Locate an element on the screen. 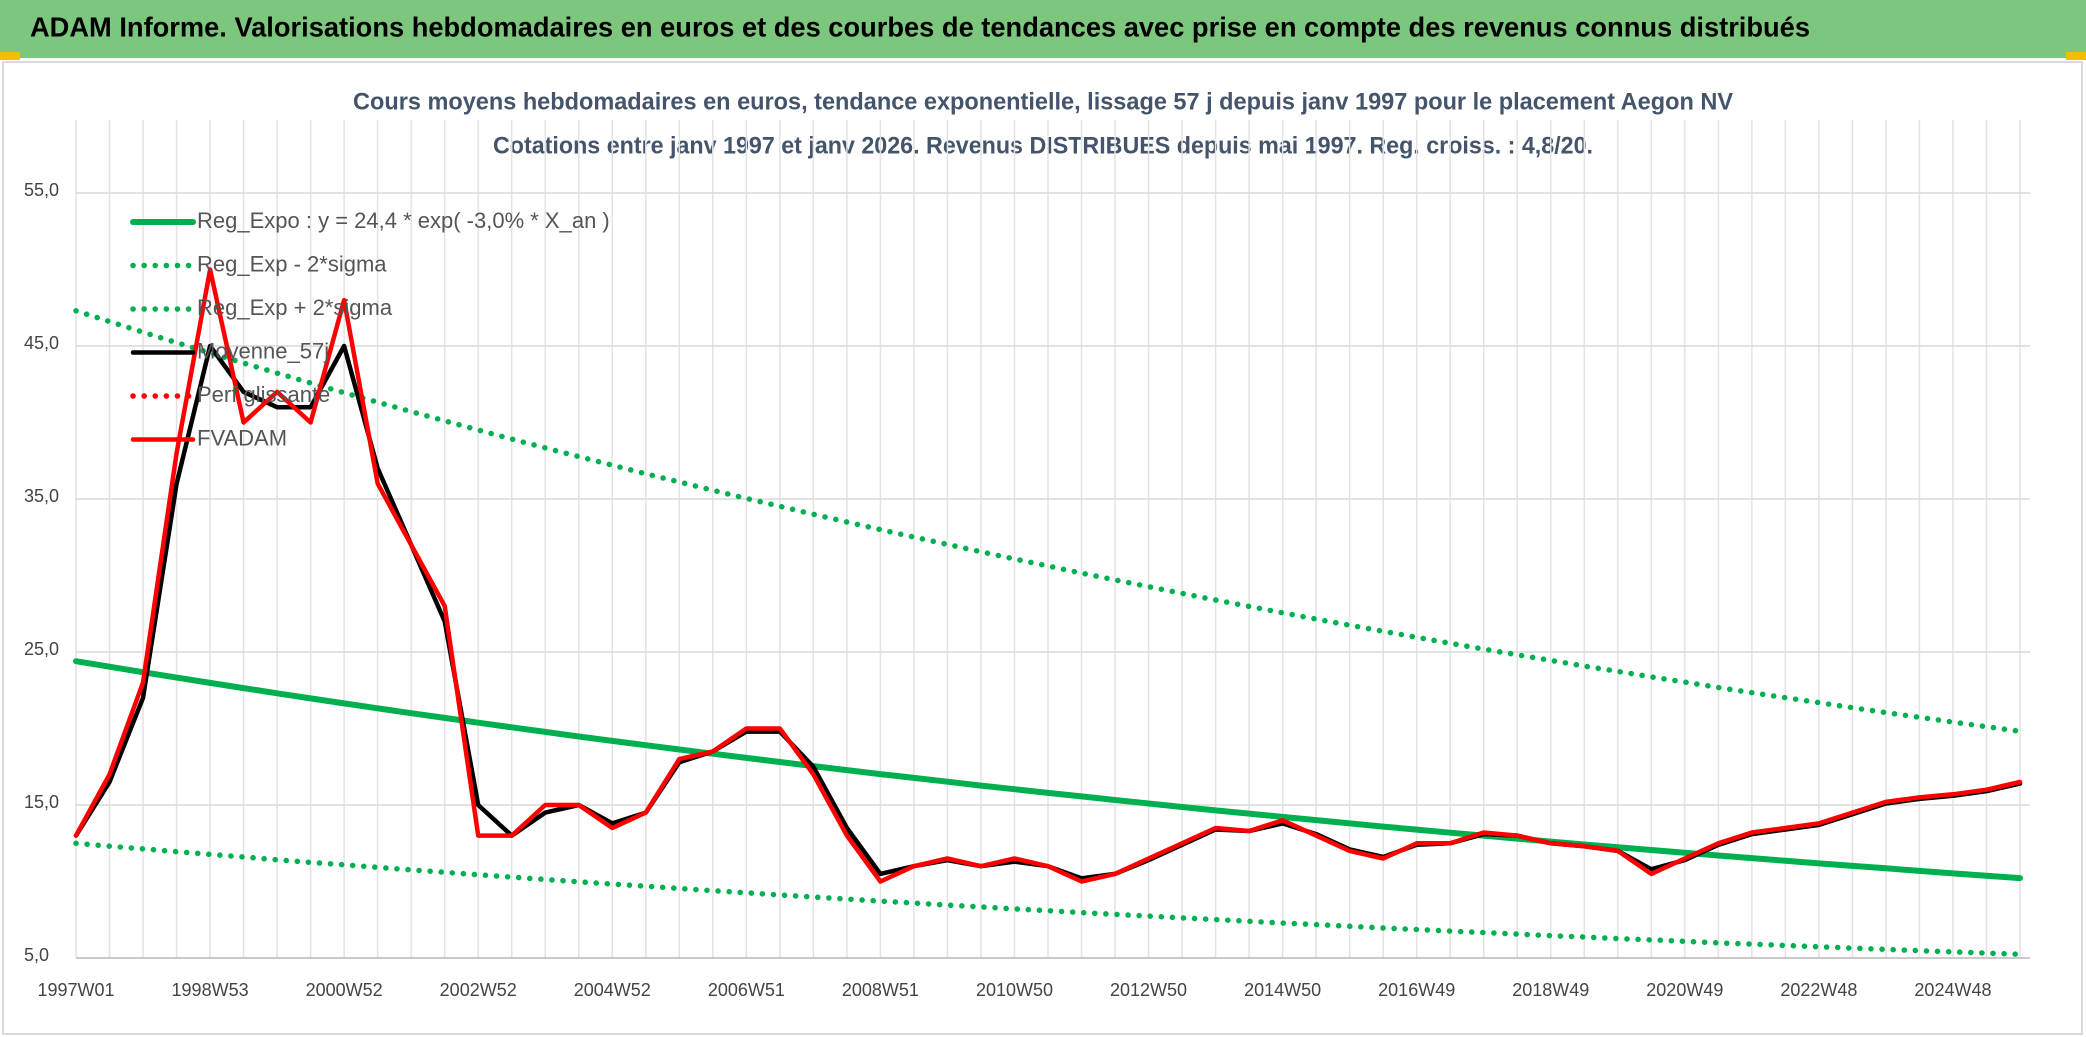 The height and width of the screenshot is (1037, 2086). x-tick-label: 2008W51 is located at coordinates (880, 990).